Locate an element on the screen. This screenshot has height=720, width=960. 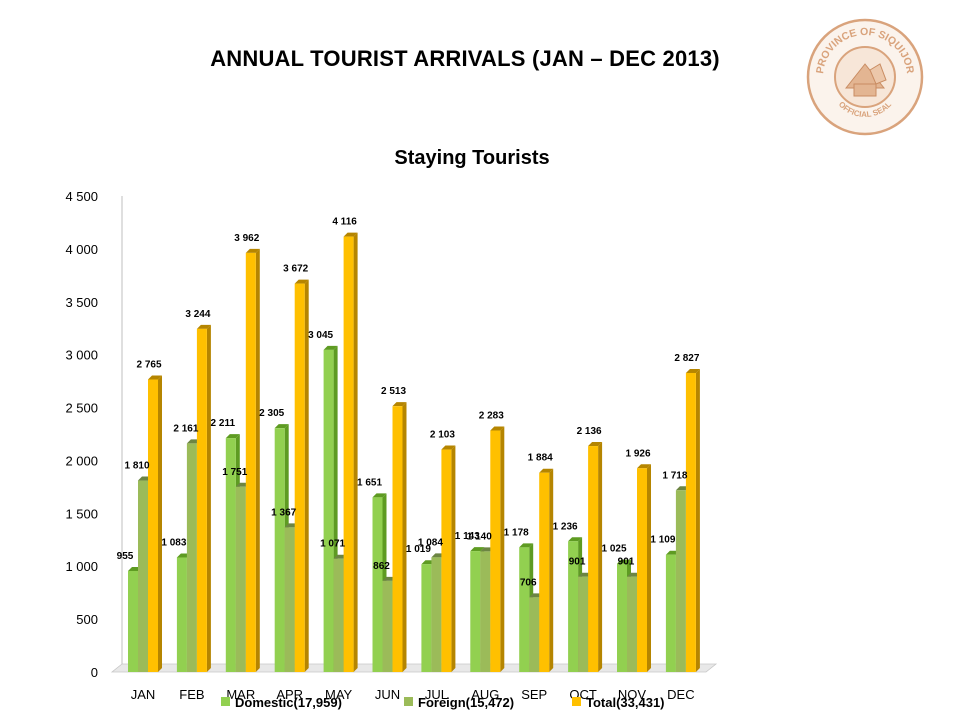
bar-jan-s3 is located at coordinates (155, 523).